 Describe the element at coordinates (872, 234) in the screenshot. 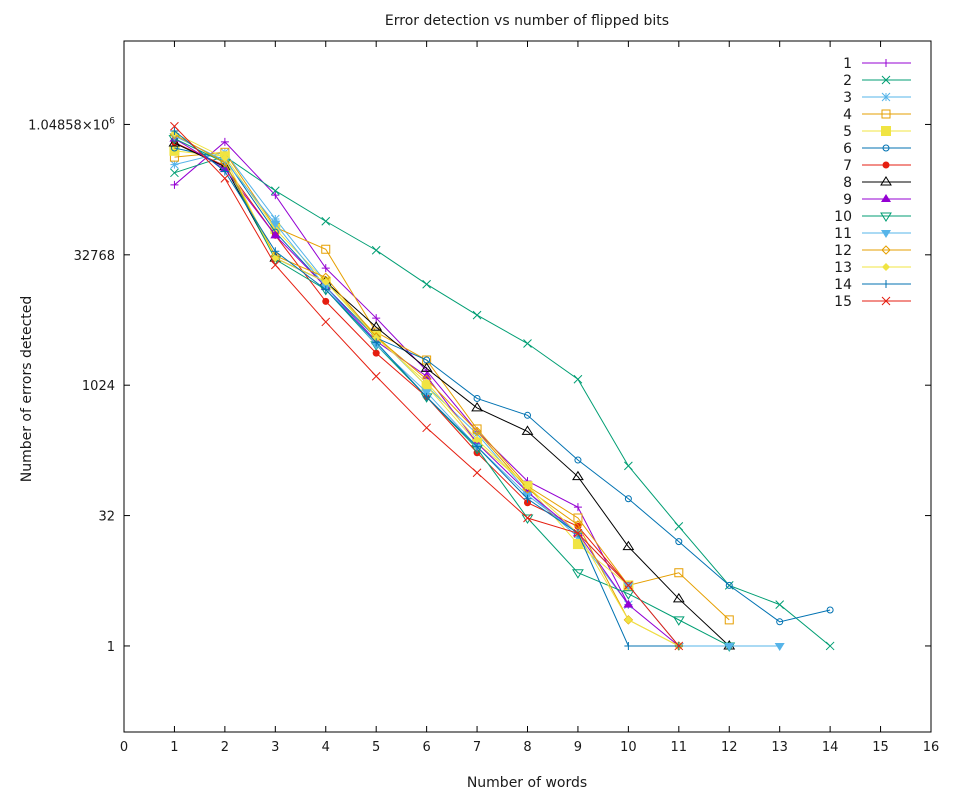

I see `legend-item-11: 11` at that location.